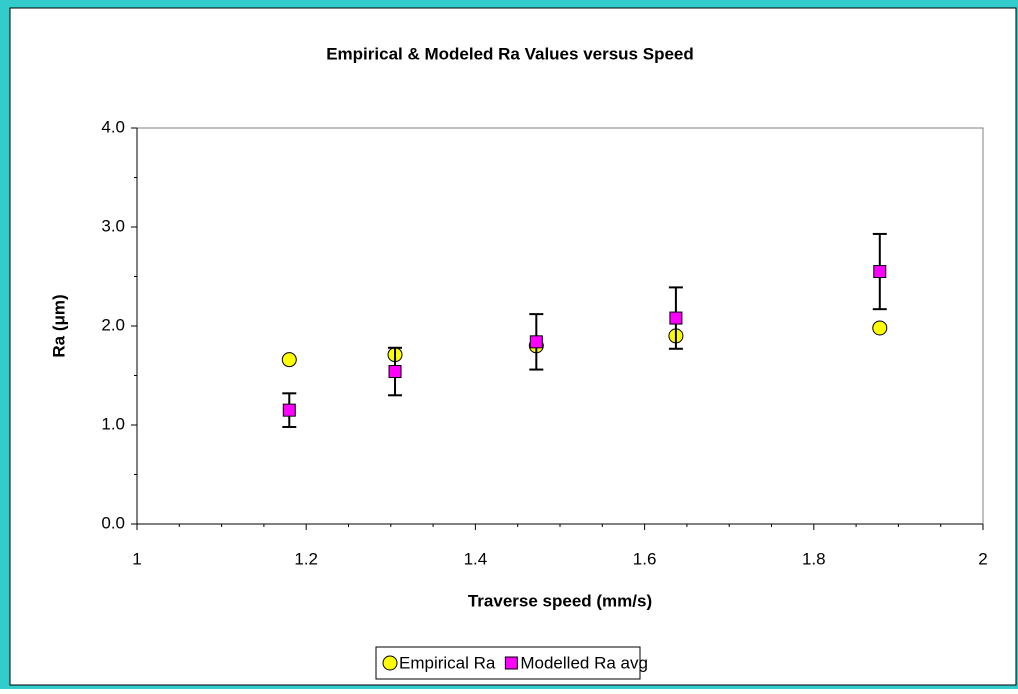  I want to click on y-tick-label: 0.0, so click(113, 522).